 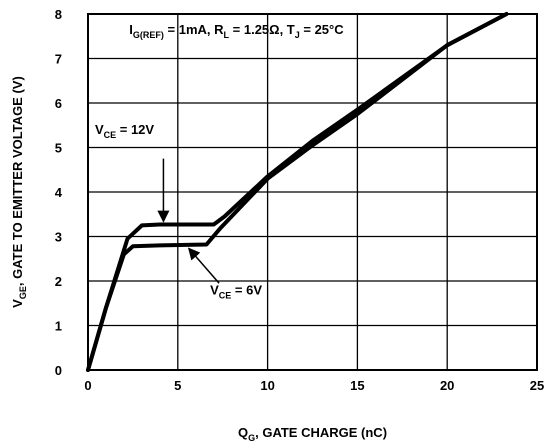 What do you see at coordinates (58, 59) in the screenshot?
I see `y-tick-label: 7` at bounding box center [58, 59].